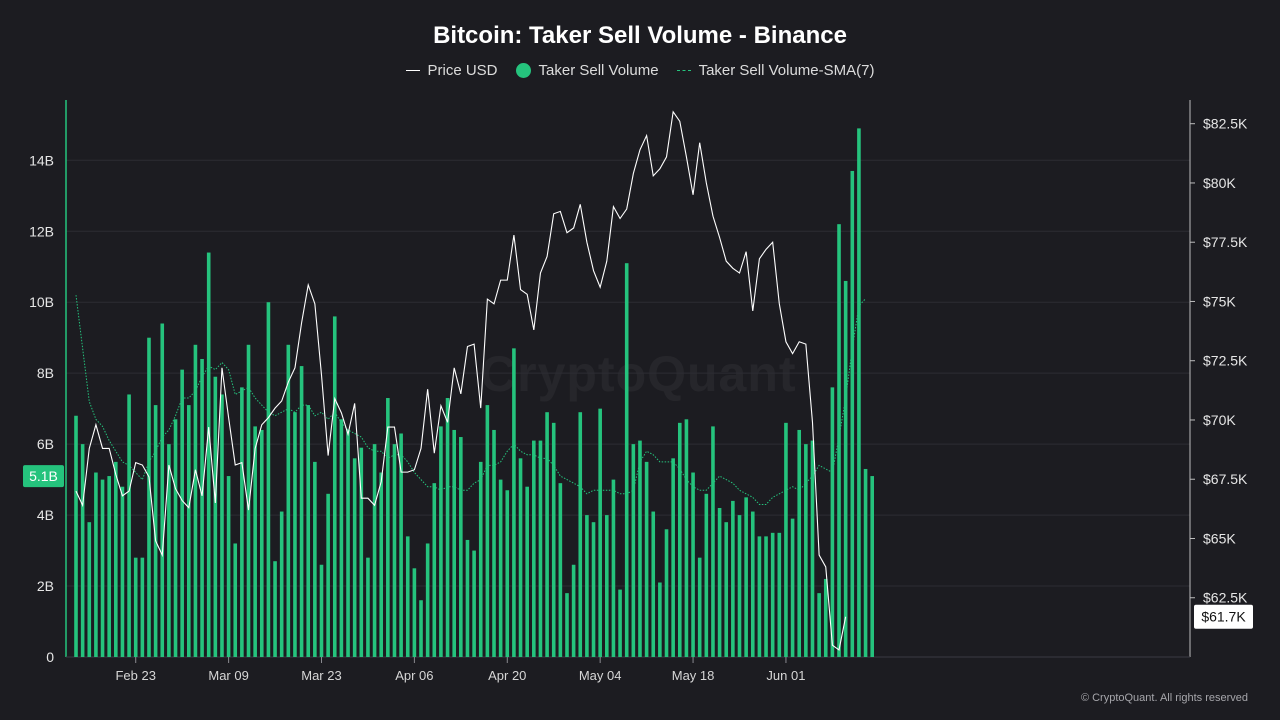 Image resolution: width=1280 pixels, height=720 pixels. Describe the element at coordinates (414, 675) in the screenshot. I see `x-tick-label: Apr 06` at that location.